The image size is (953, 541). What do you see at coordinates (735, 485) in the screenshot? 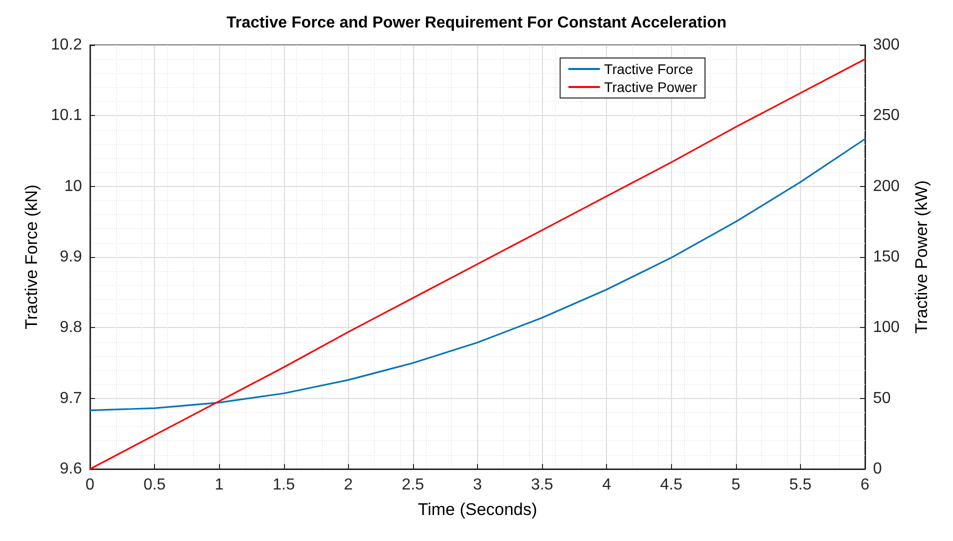
I see `x-tick-label: 5` at bounding box center [735, 485].